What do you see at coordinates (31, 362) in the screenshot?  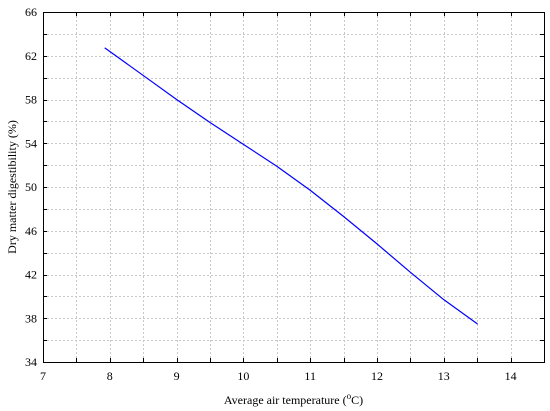 I see `y-tick-label: 34` at bounding box center [31, 362].